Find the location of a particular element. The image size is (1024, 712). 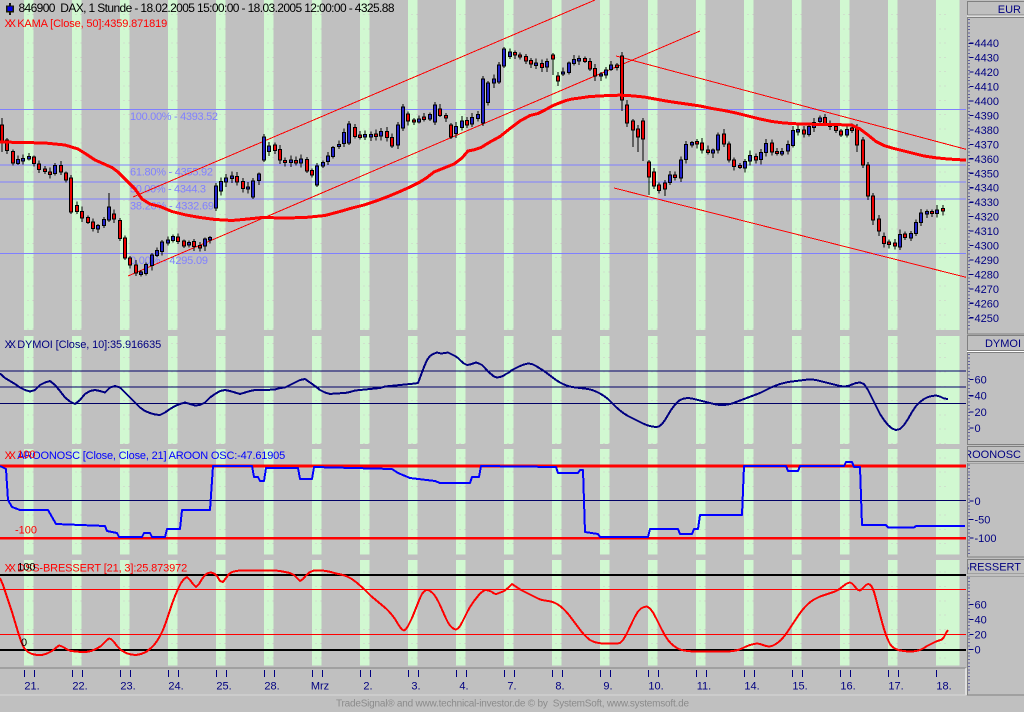

svg-text: 4330 is located at coordinates (987, 203).